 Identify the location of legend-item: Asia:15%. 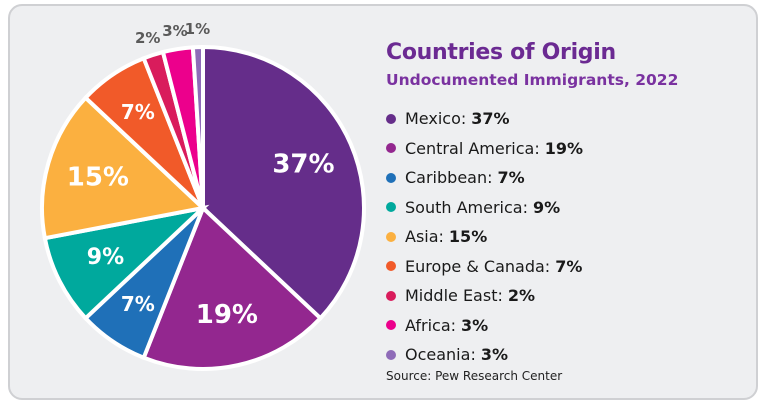
(484, 237).